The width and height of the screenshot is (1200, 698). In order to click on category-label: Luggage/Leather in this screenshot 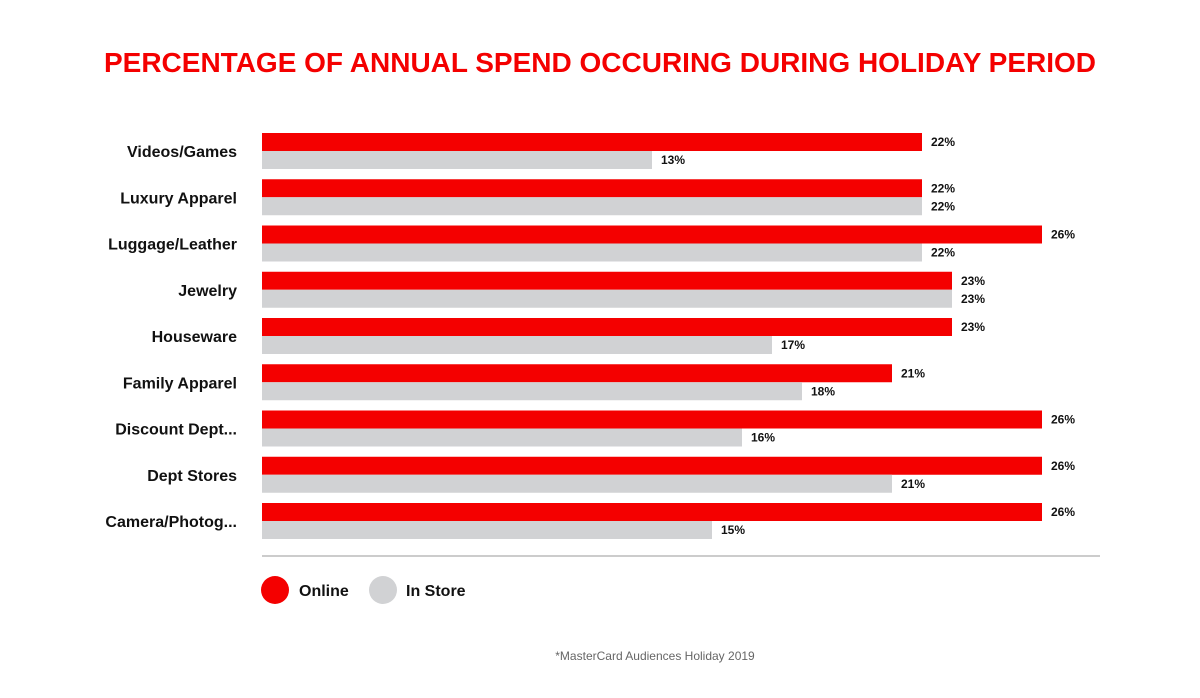, I will do `click(172, 245)`.